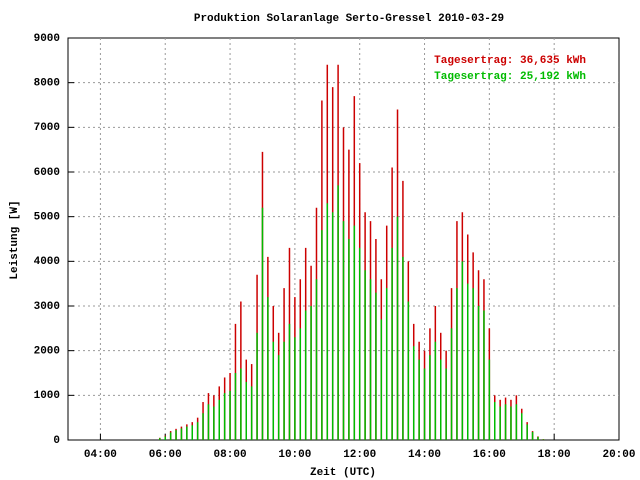 The height and width of the screenshot is (480, 640). I want to click on x-tick-label: 10:00, so click(294, 455).